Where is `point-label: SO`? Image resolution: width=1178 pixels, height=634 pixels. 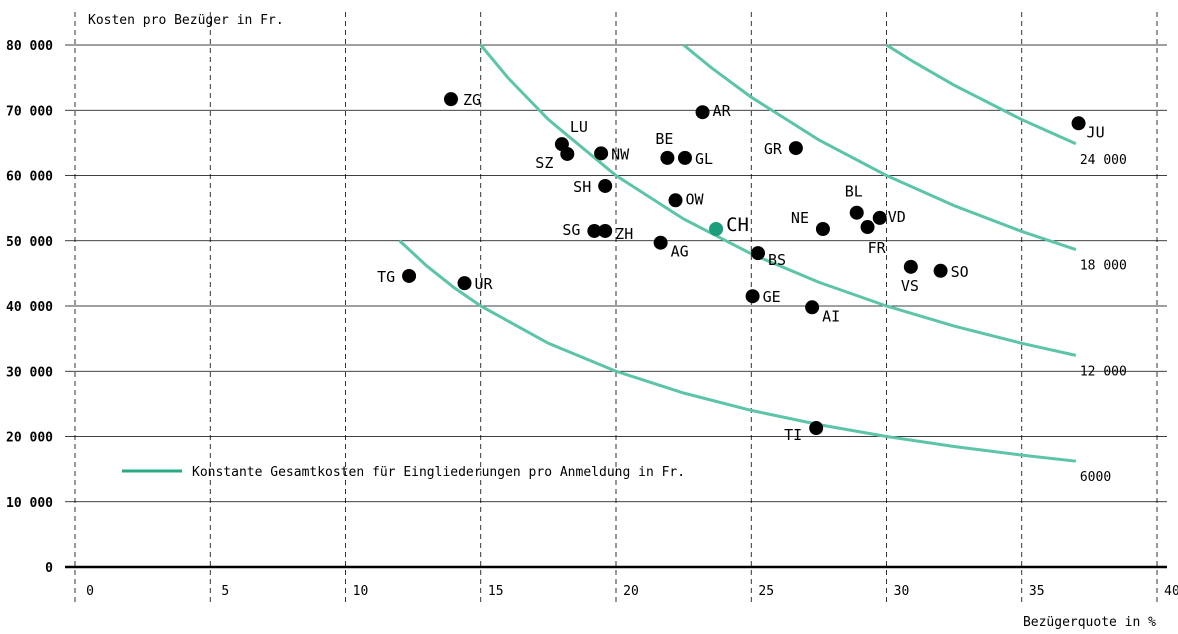
point-label: SO is located at coordinates (960, 272).